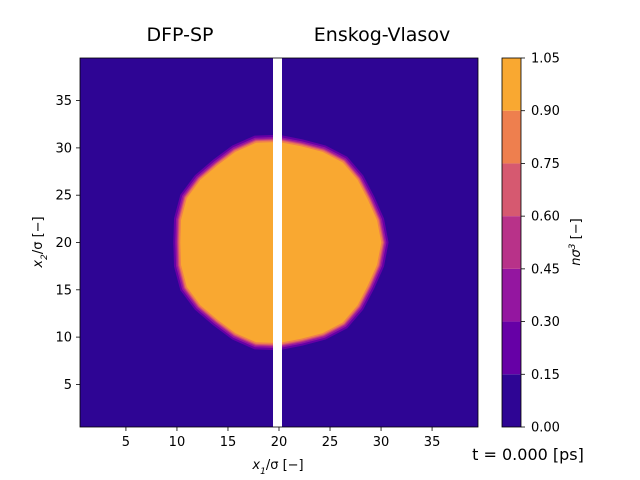  I want to click on panel-separator, so click(277, 242).